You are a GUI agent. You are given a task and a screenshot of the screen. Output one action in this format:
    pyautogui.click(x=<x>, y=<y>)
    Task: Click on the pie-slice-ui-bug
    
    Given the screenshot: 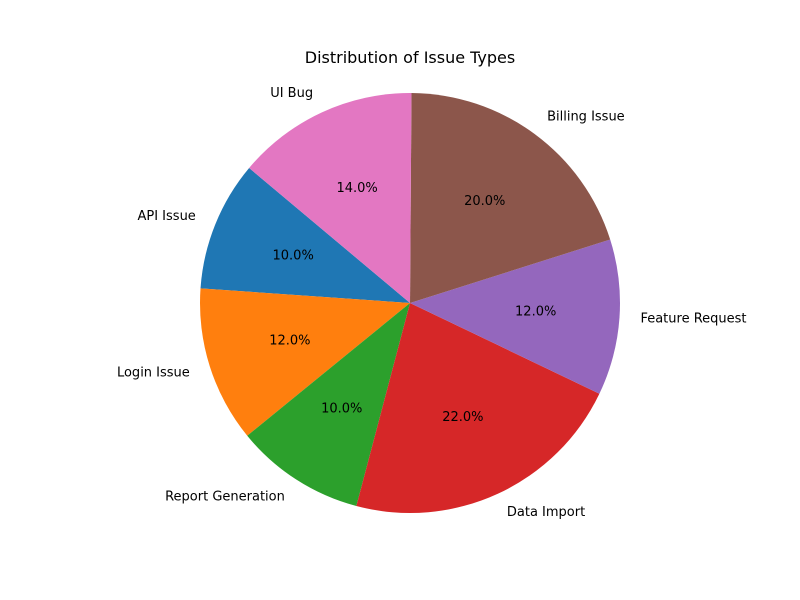 What is the action you would take?
    pyautogui.click(x=330, y=198)
    